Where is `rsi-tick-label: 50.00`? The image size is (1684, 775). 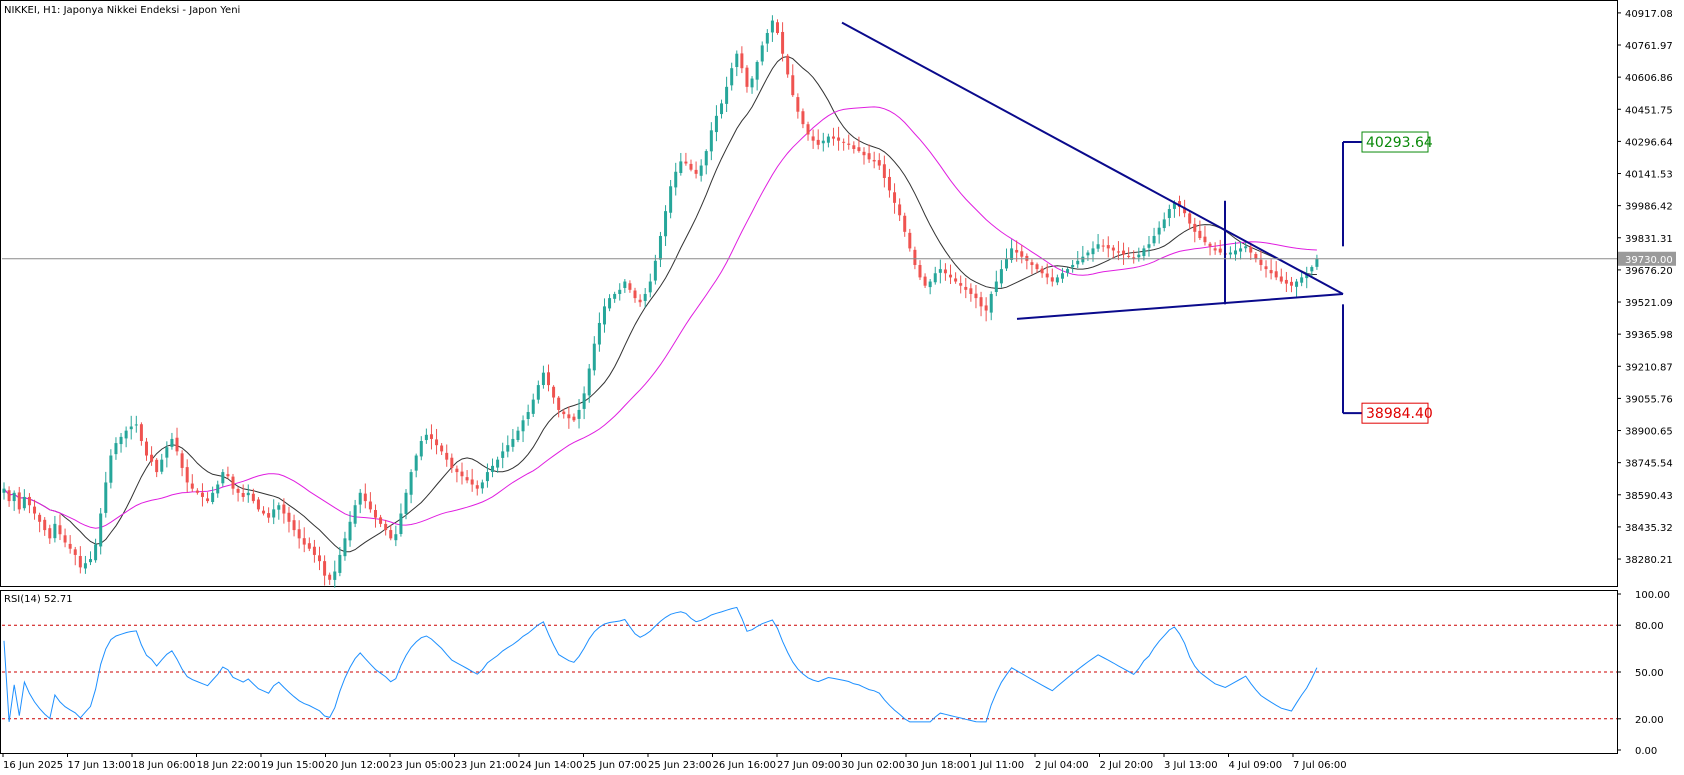 rsi-tick-label: 50.00 is located at coordinates (1649, 673).